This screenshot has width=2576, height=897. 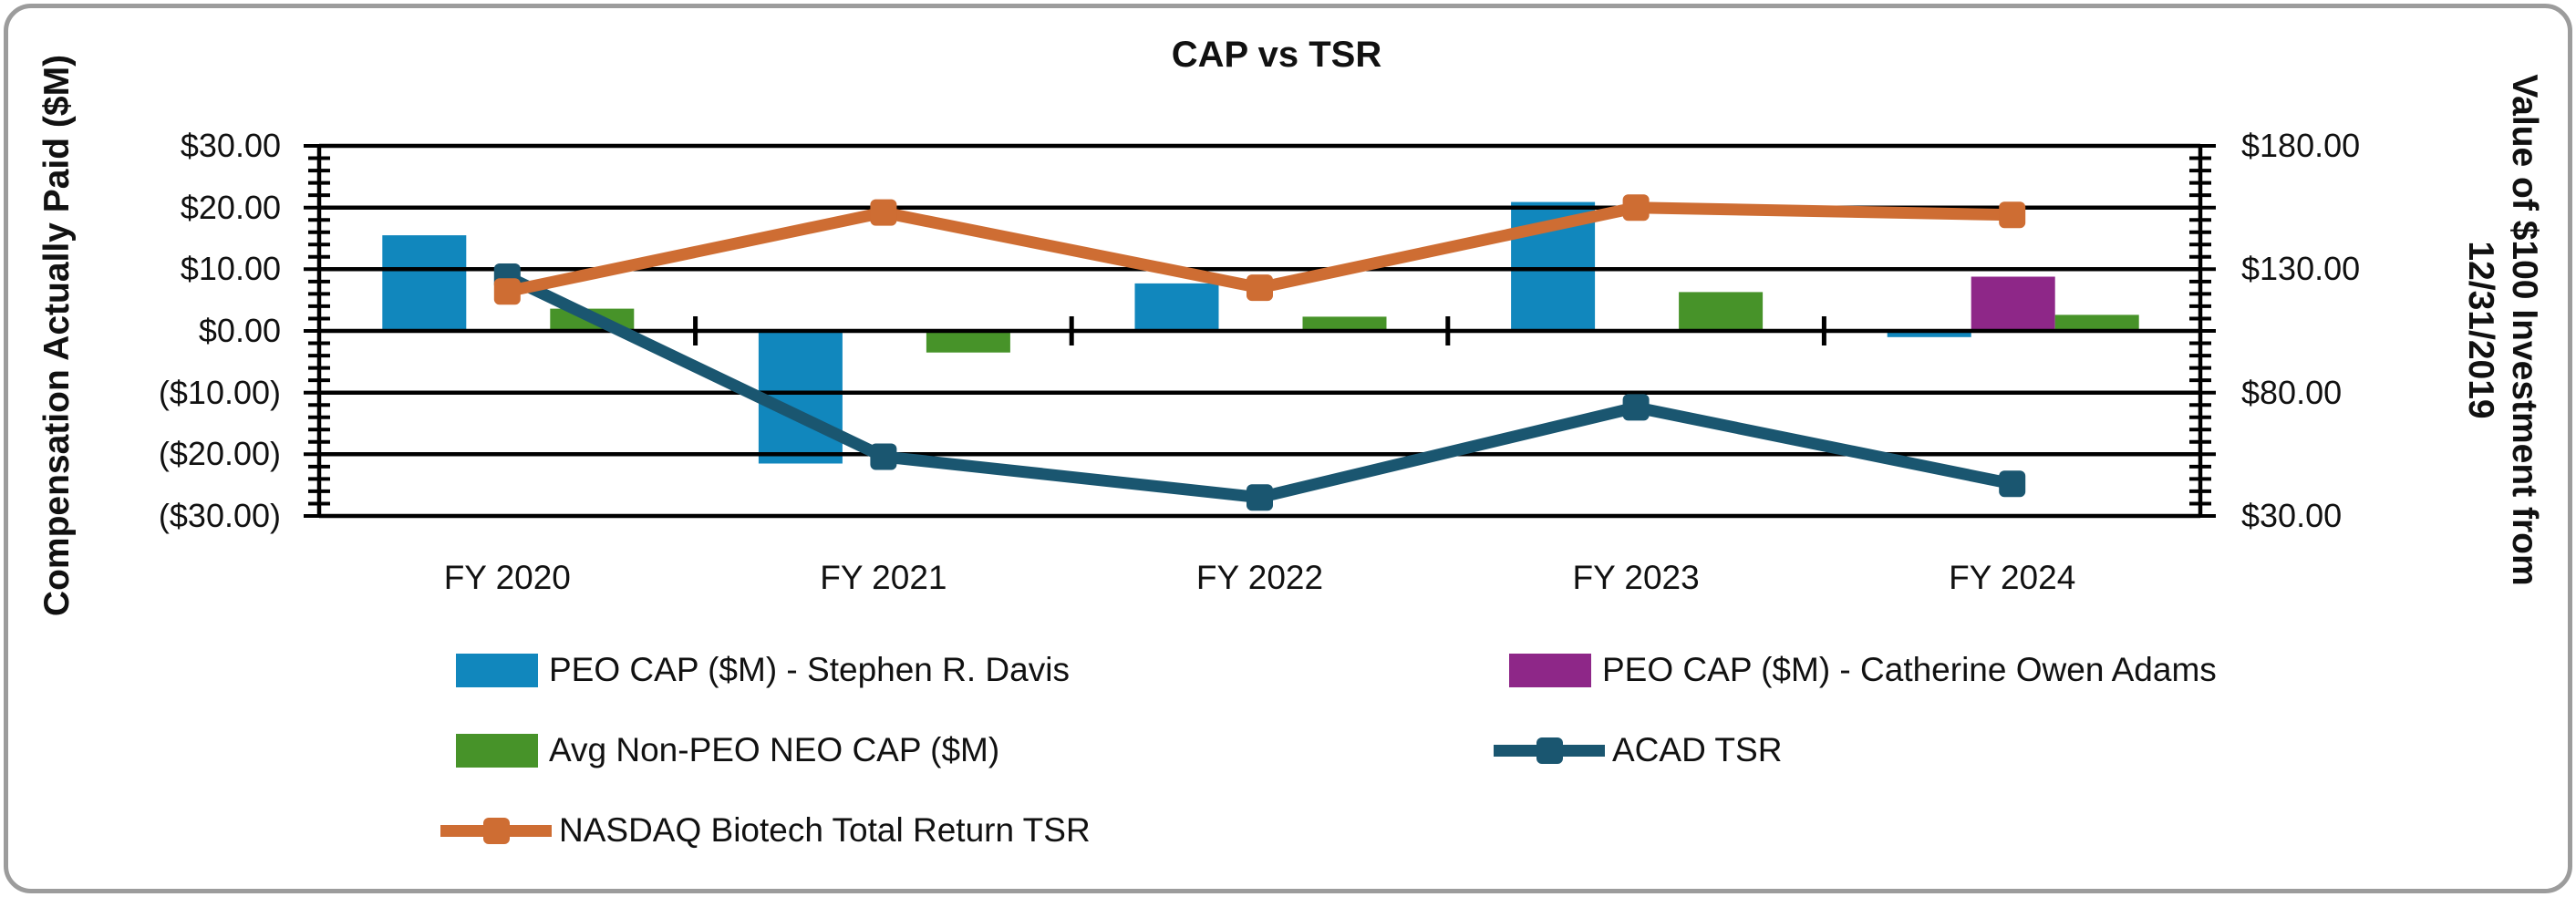 What do you see at coordinates (219, 392) in the screenshot?
I see `left-axis-tick-label: ($10.00)` at bounding box center [219, 392].